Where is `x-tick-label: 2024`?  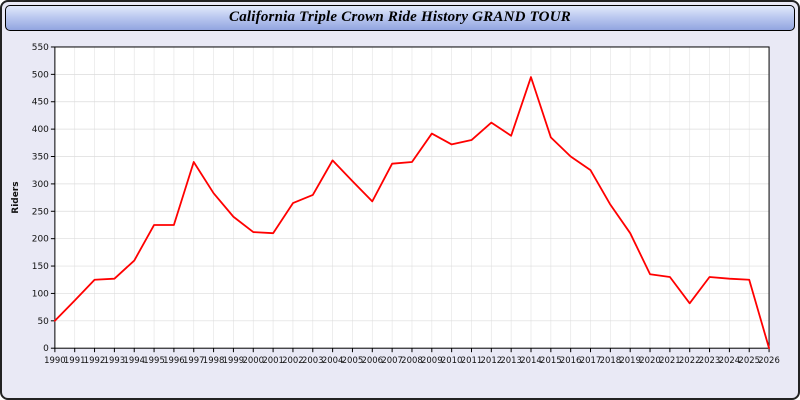
x-tick-label: 2024 is located at coordinates (730, 360).